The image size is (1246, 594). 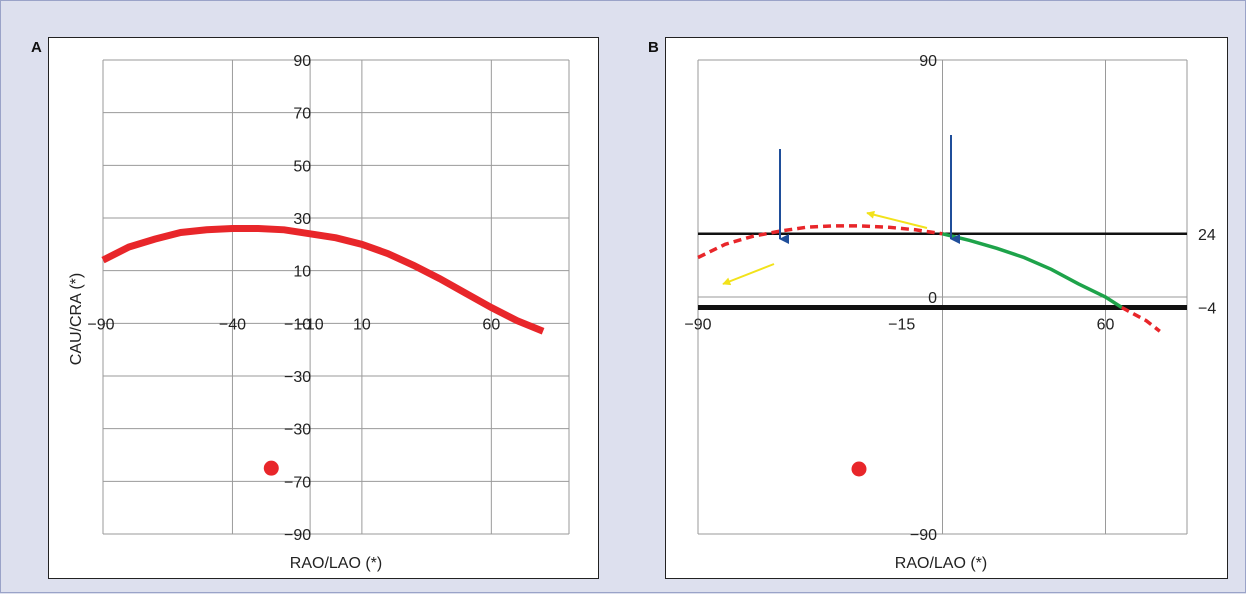 What do you see at coordinates (76, 319) in the screenshot?
I see `panel-a-y-axis-title: CAU/CRA (*)` at bounding box center [76, 319].